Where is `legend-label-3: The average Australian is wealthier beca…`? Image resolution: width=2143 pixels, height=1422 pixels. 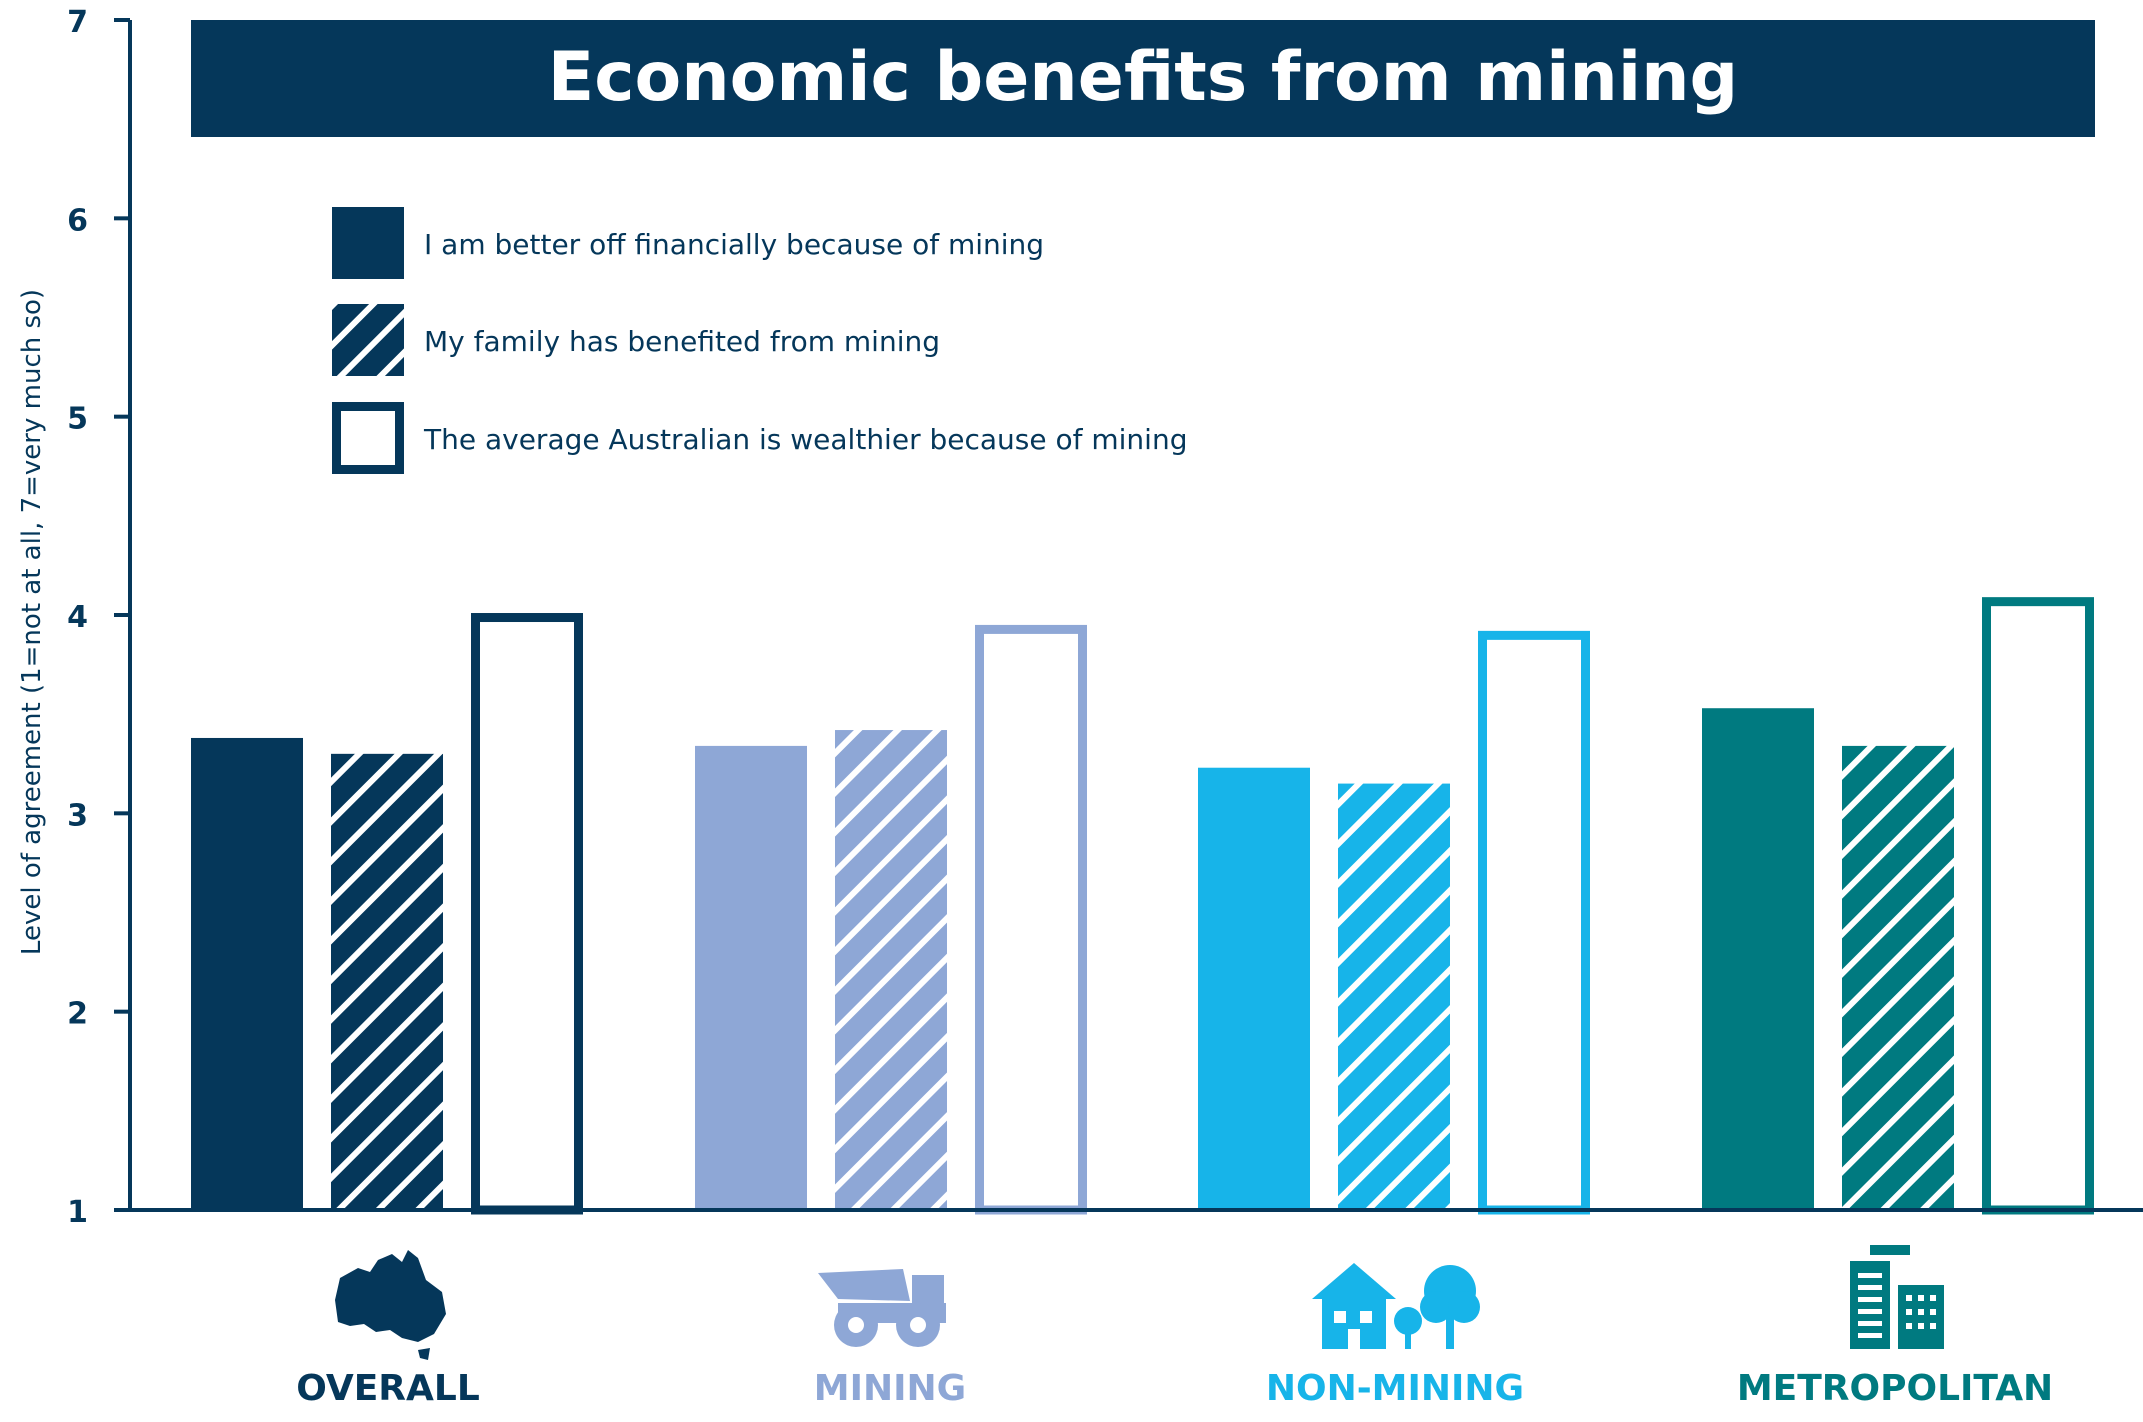 legend-label-3: The average Australian is wealthier beca… is located at coordinates (805, 439).